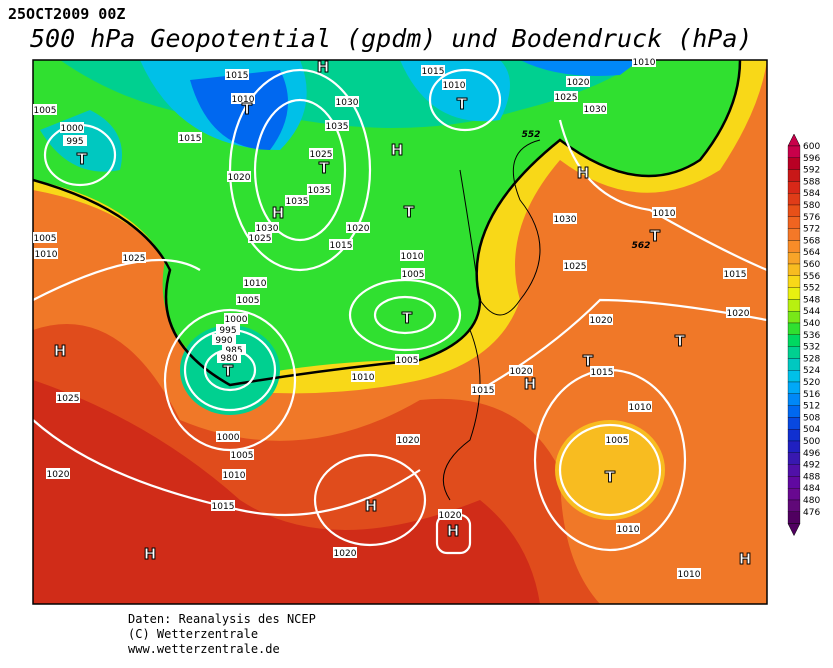 This screenshot has height=668, width=833. What do you see at coordinates (811, 489) in the screenshot?
I see `colorbar-tick-label: 484` at bounding box center [811, 489].